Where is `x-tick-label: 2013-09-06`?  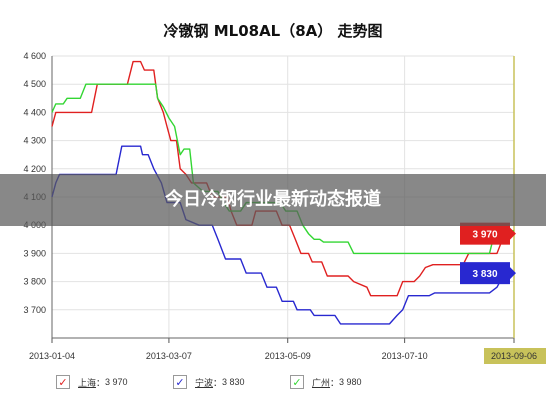
x-tick-label: 2013-09-06 is located at coordinates (514, 356).